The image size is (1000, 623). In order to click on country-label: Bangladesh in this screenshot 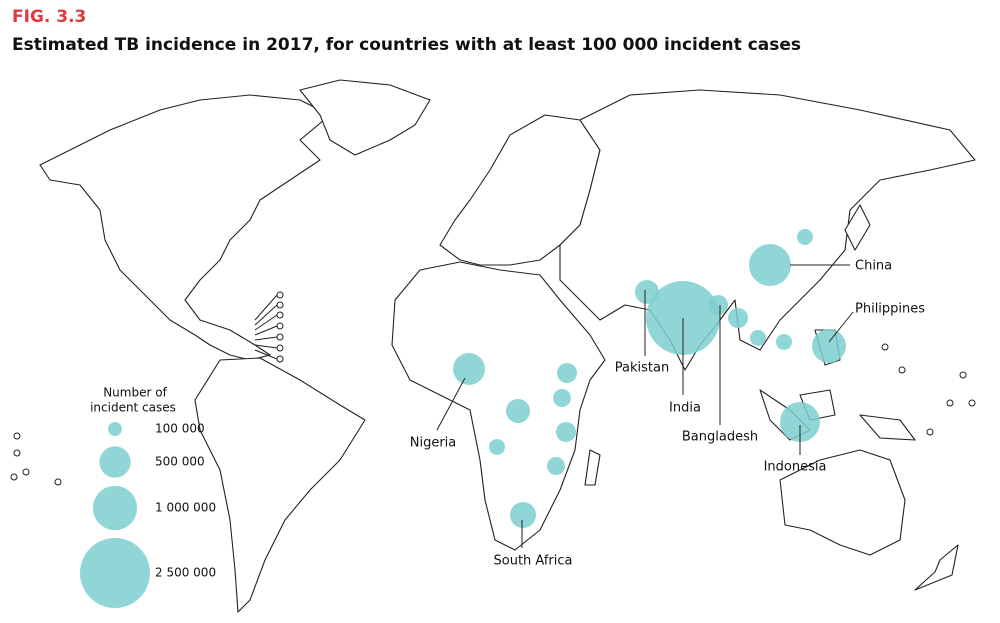, I will do `click(720, 437)`.